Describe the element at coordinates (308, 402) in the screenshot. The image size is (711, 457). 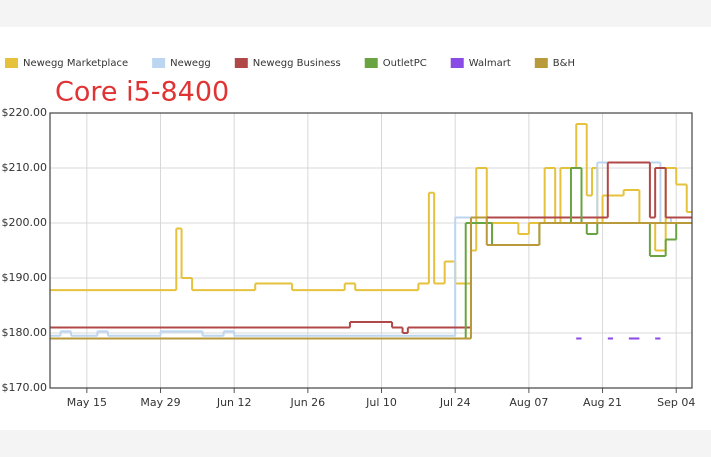
I see `x-tick-label: Jun 26` at that location.